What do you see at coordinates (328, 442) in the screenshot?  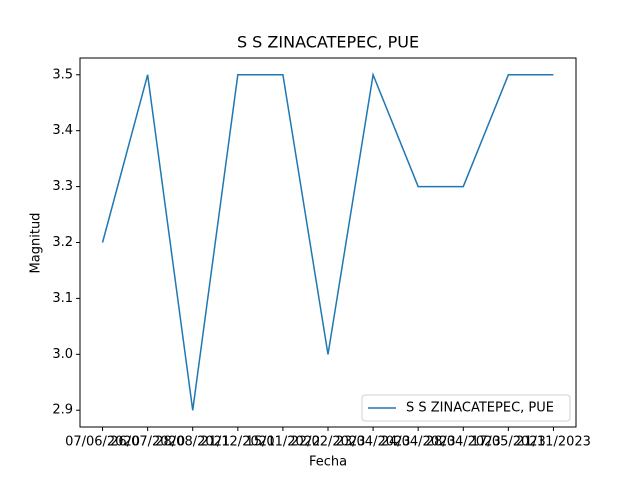 I see `x-tick-label: 22/02/2023` at bounding box center [328, 442].